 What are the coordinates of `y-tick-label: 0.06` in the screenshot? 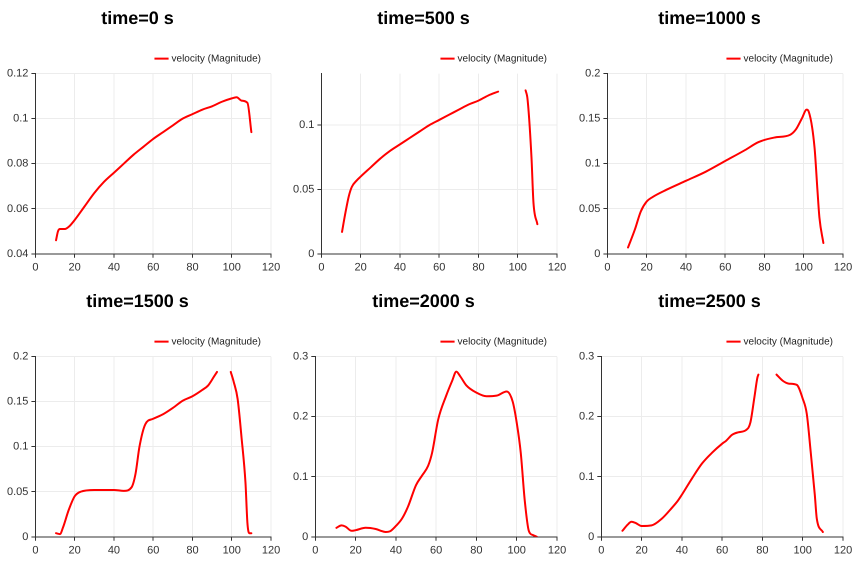 It's located at (17, 208).